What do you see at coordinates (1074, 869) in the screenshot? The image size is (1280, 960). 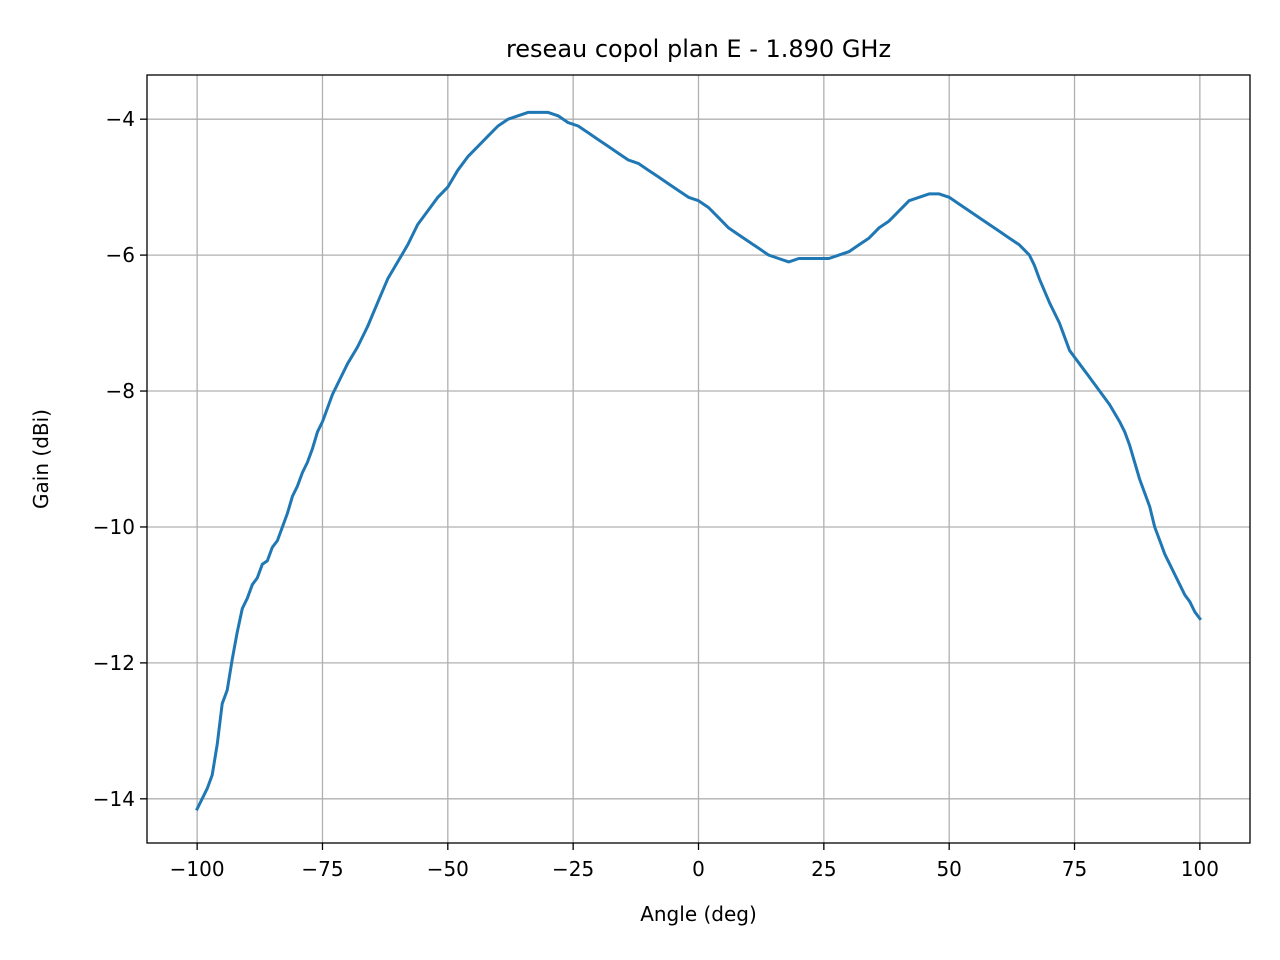 I see `x-tick-label: 75` at bounding box center [1074, 869].